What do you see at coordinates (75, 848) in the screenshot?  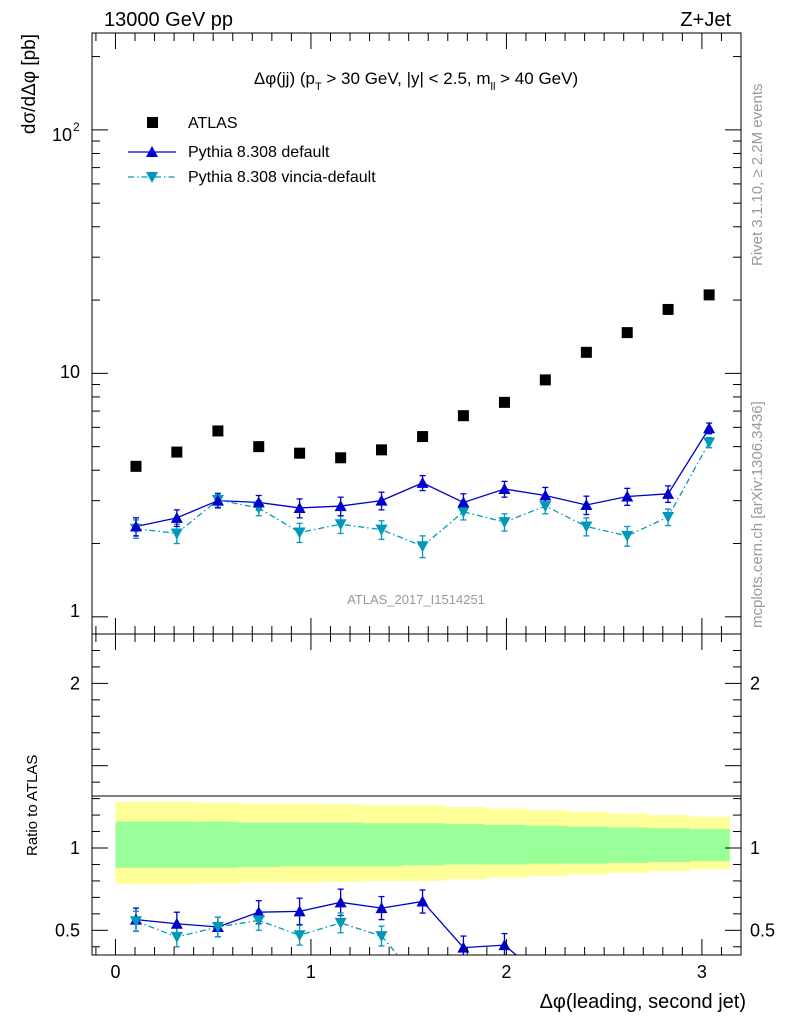 I see `ratio-y-tick-label: 1` at bounding box center [75, 848].